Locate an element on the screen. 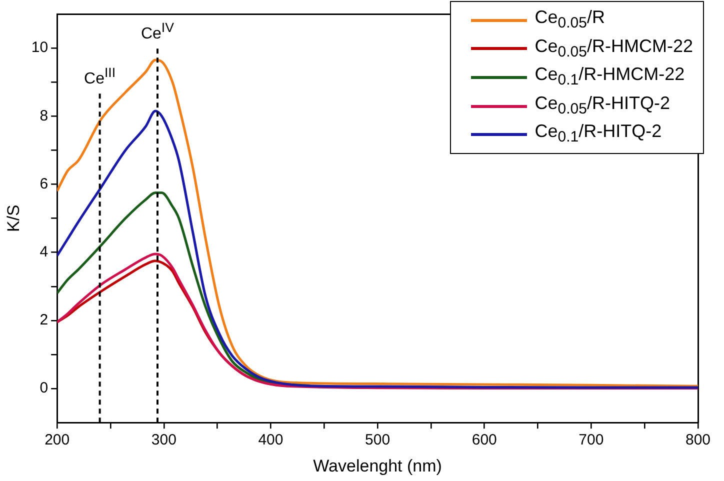 The image size is (724, 481). x-tick-label: 200 is located at coordinates (57, 440).